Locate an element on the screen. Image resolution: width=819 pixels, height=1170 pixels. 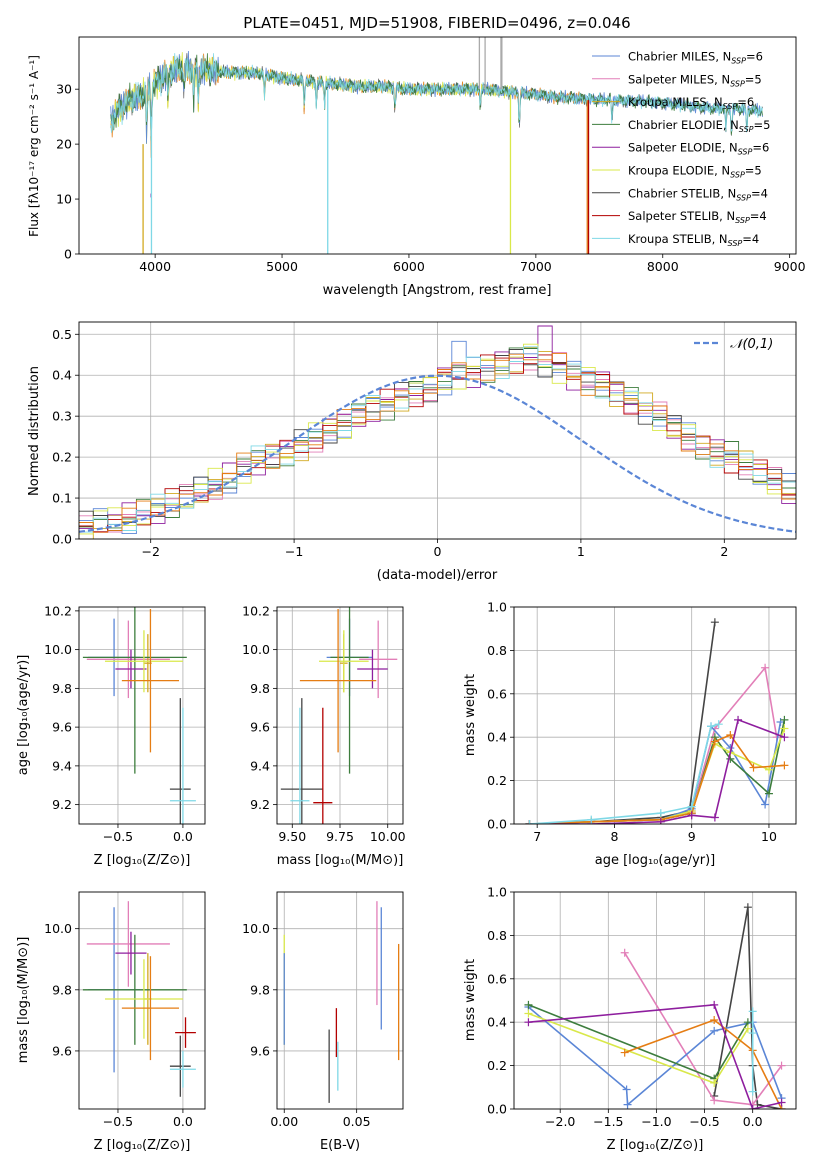
spectrum-marks is located at coordinates (436, 145).